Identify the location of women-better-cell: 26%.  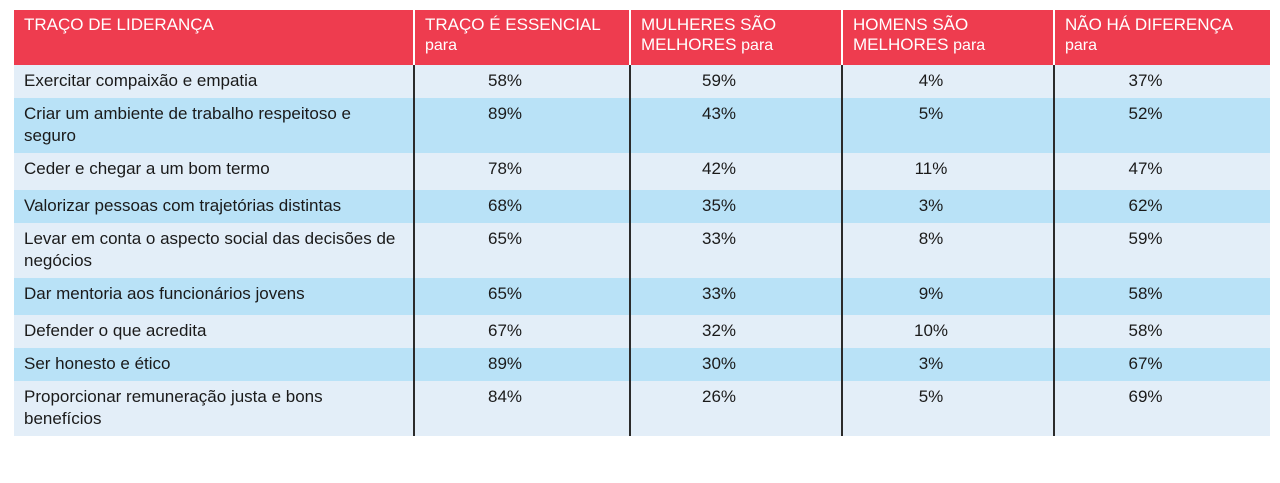
(735, 408).